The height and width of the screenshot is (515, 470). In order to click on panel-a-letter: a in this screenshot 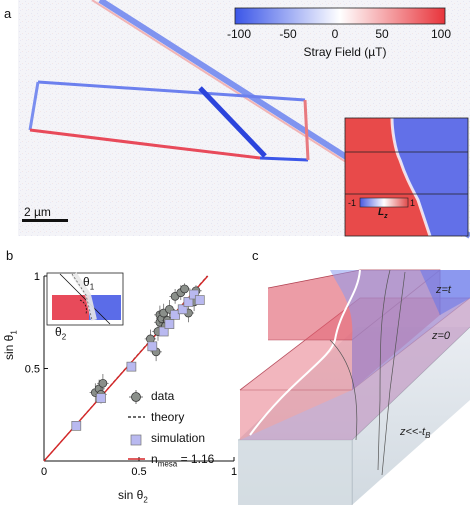, I will do `click(8, 13)`.